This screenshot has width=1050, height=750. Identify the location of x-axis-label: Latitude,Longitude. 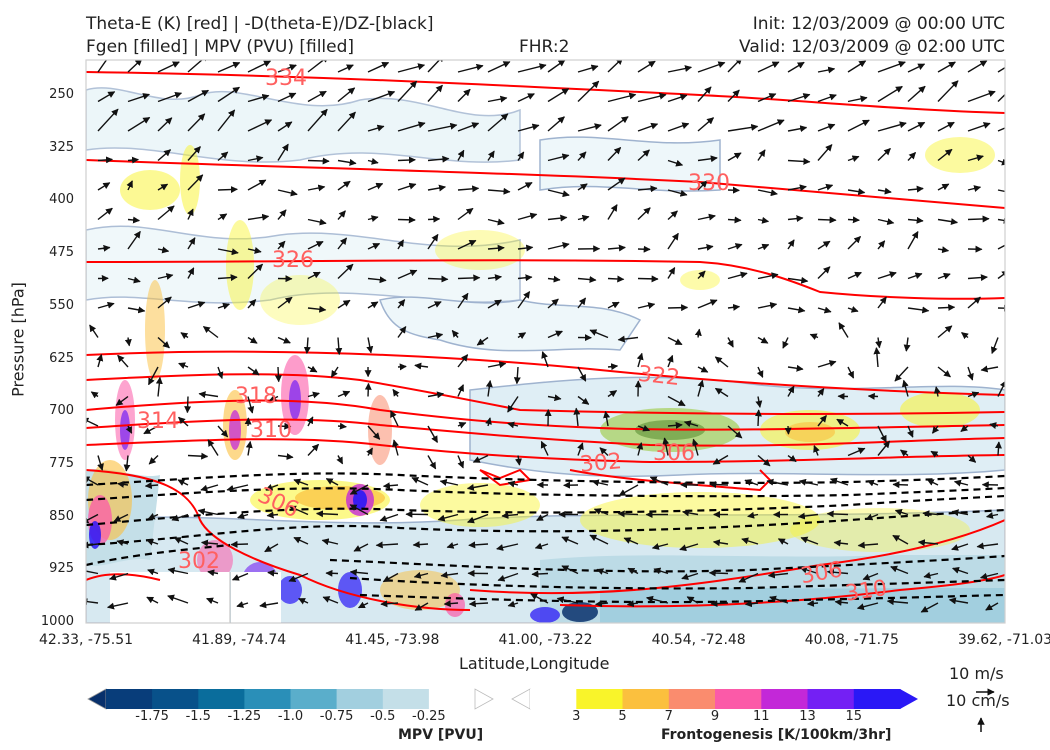
(534, 663).